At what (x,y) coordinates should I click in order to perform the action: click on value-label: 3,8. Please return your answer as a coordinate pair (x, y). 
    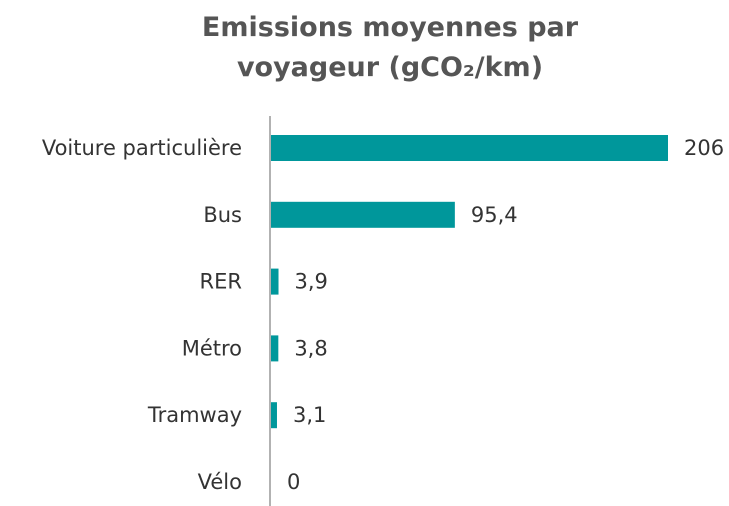
    Looking at the image, I should click on (310, 348).